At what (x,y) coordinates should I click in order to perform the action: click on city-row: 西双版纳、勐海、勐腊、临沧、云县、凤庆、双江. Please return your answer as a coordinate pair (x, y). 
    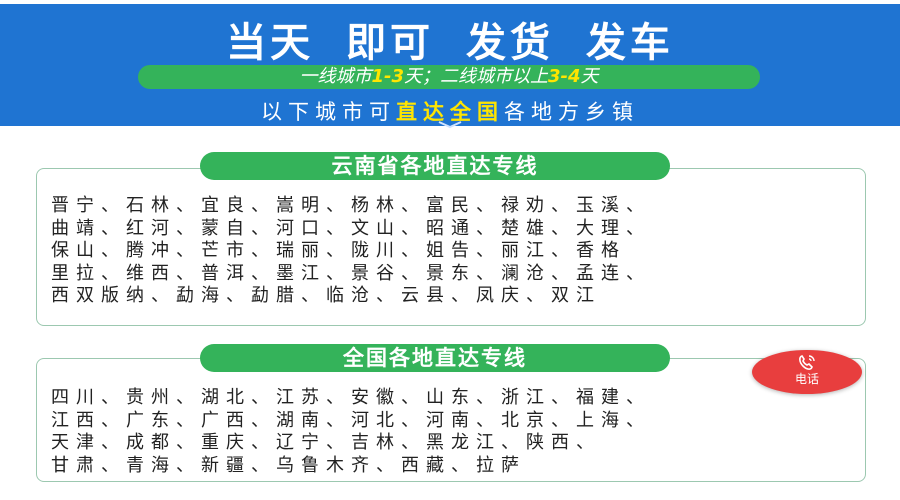
    Looking at the image, I should click on (326, 295).